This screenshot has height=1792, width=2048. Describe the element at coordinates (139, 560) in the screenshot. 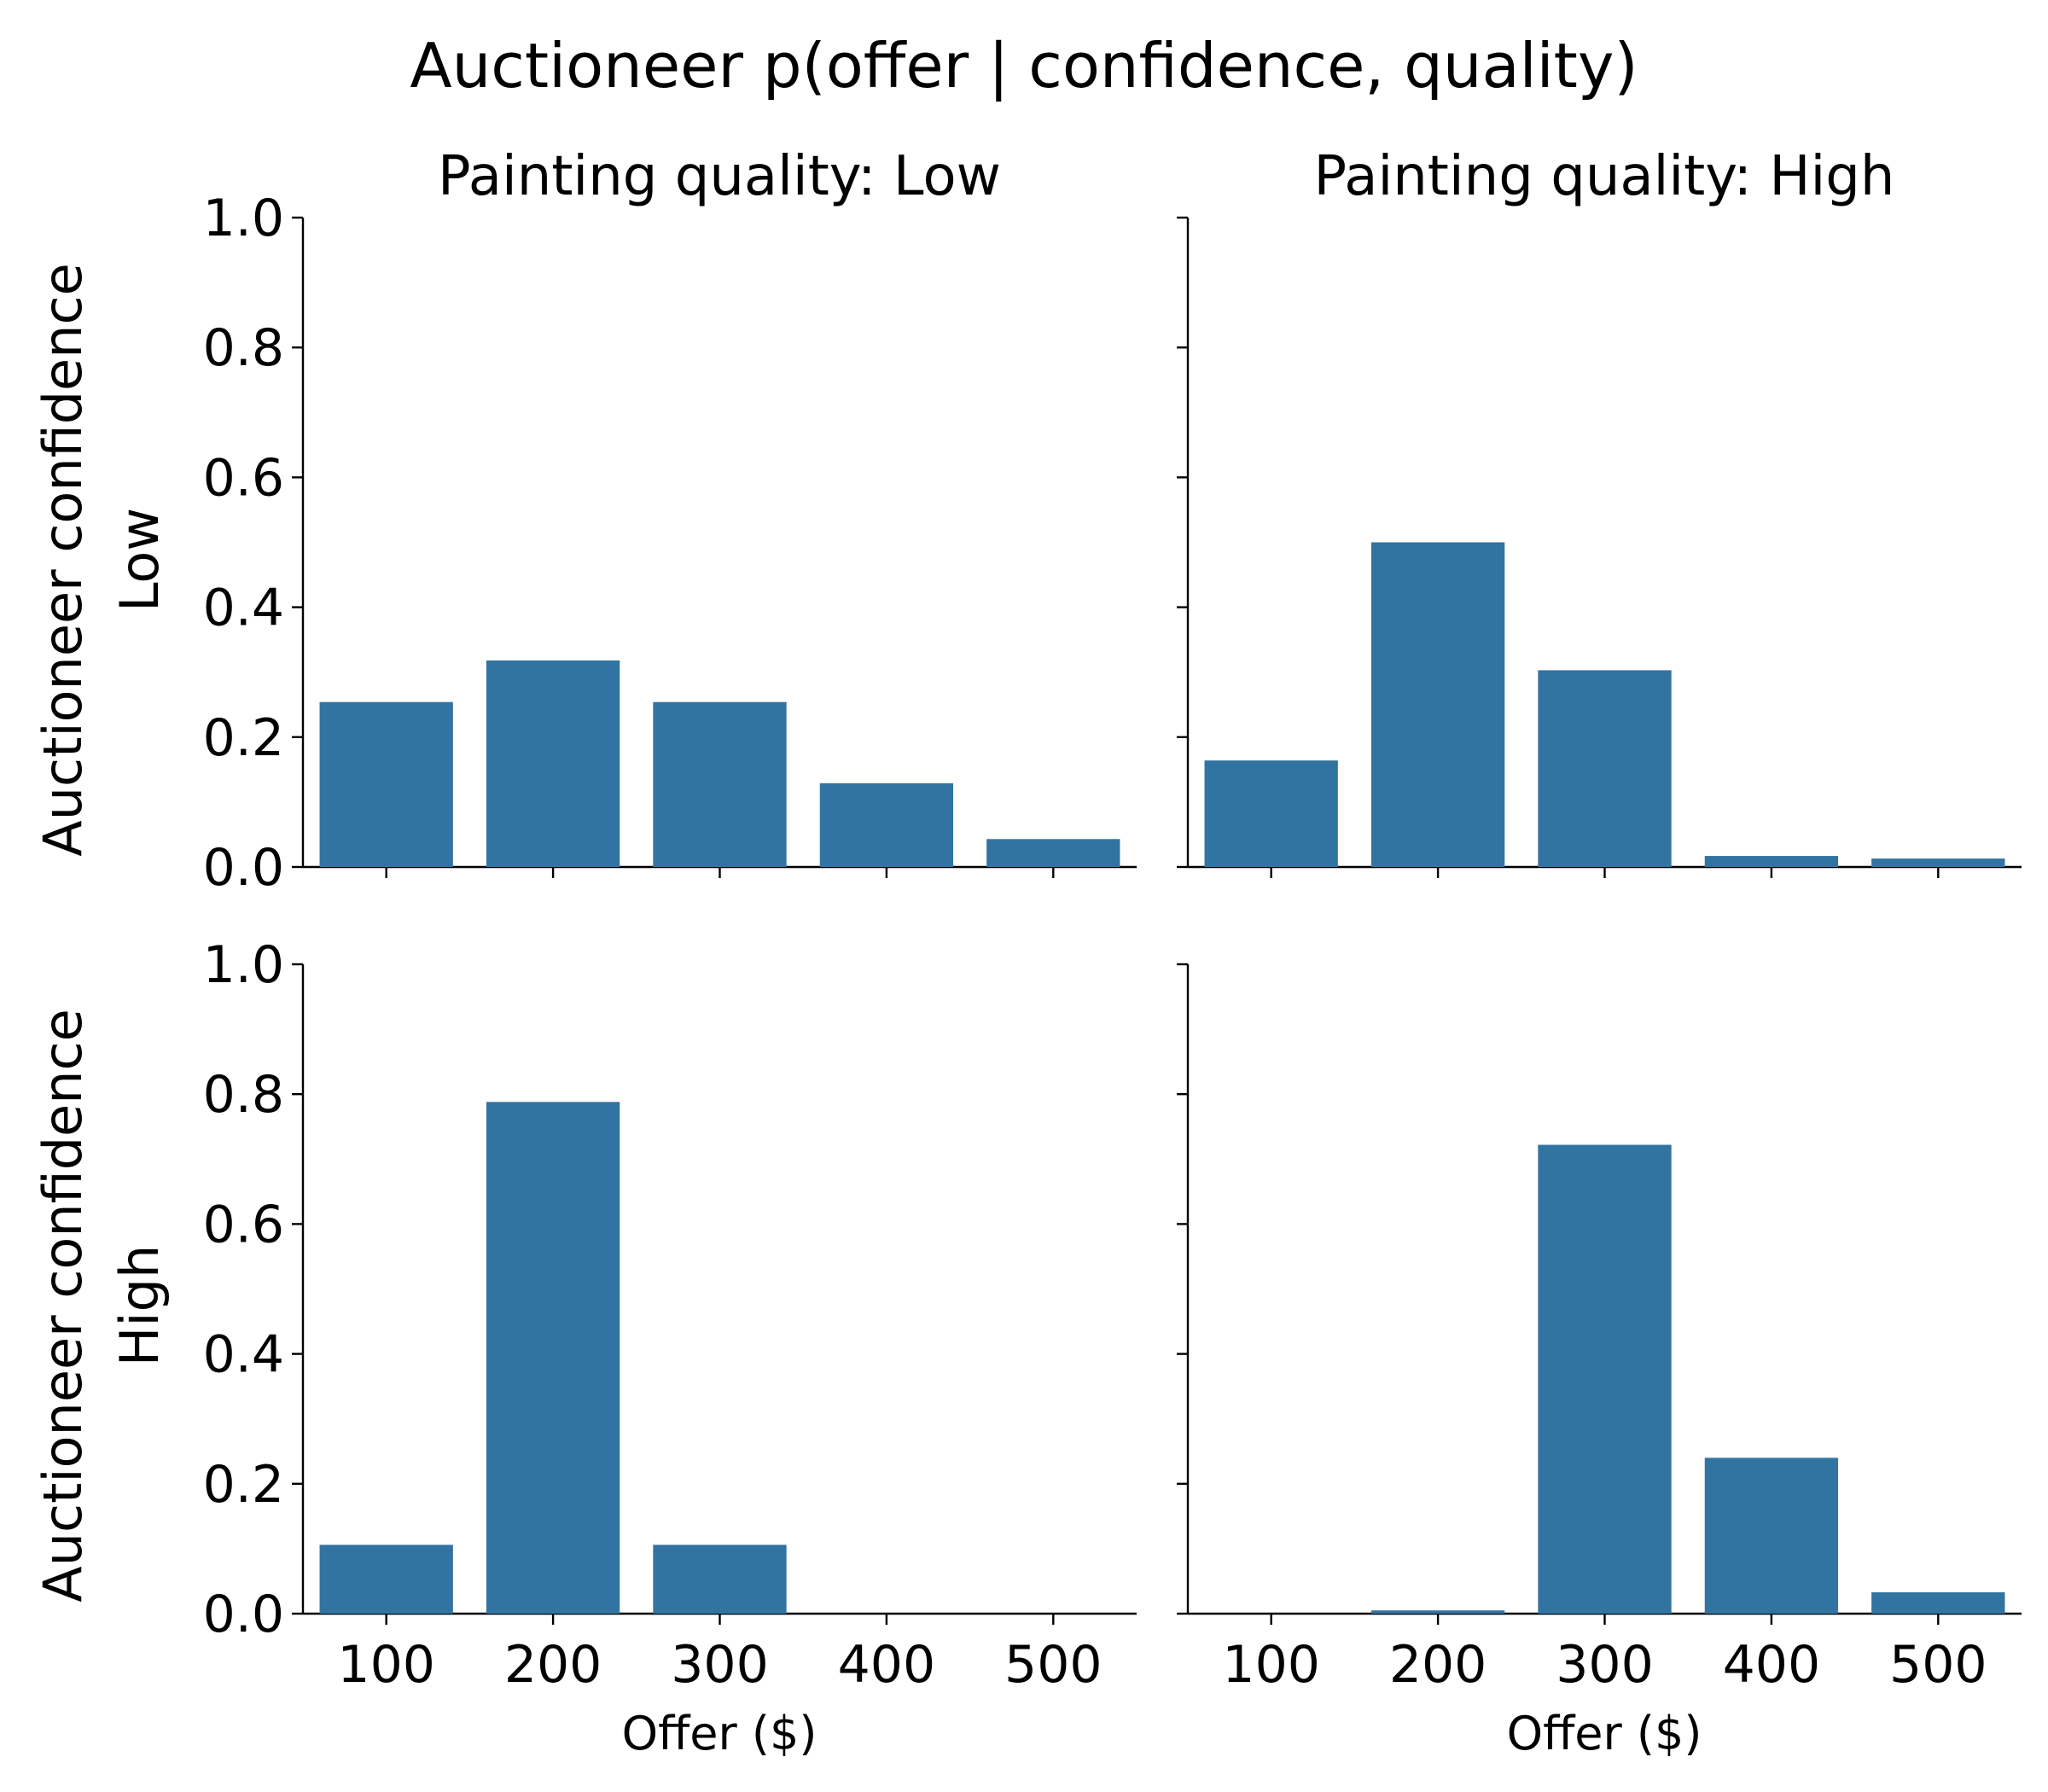

I see `row-label-confidence-low-line2: Low` at that location.